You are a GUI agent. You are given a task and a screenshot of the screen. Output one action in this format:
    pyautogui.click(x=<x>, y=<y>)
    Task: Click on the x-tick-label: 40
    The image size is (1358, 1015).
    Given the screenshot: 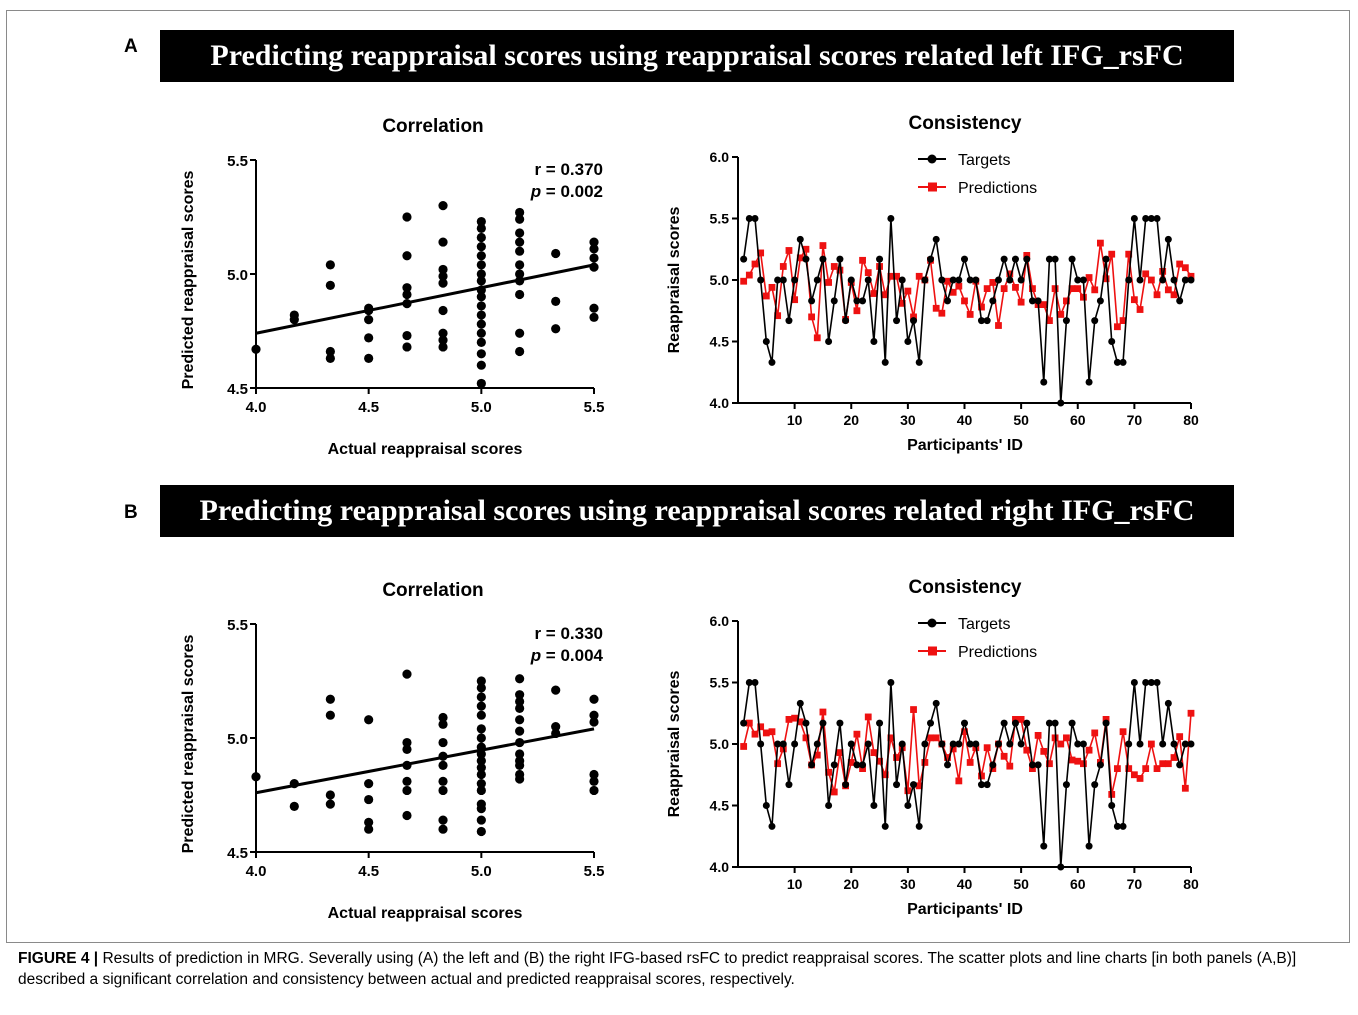 What is the action you would take?
    pyautogui.click(x=965, y=420)
    